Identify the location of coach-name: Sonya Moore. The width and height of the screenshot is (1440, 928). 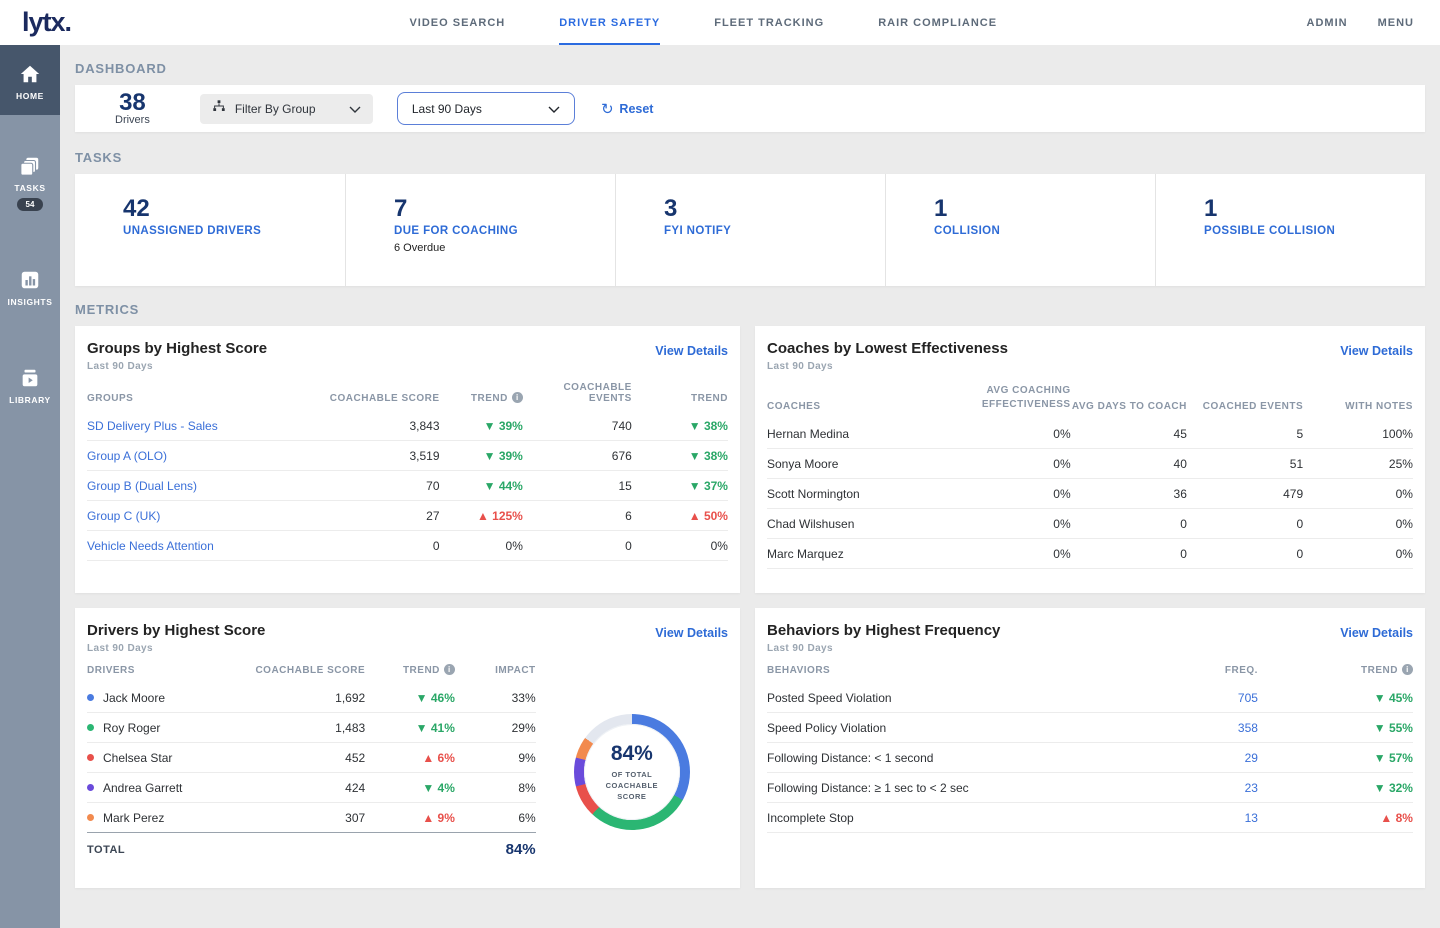
(803, 463).